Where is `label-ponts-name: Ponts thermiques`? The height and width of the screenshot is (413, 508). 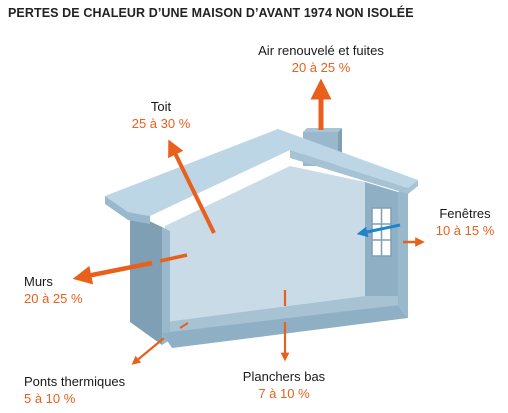
label-ponts-name: Ponts thermiques is located at coordinates (75, 381).